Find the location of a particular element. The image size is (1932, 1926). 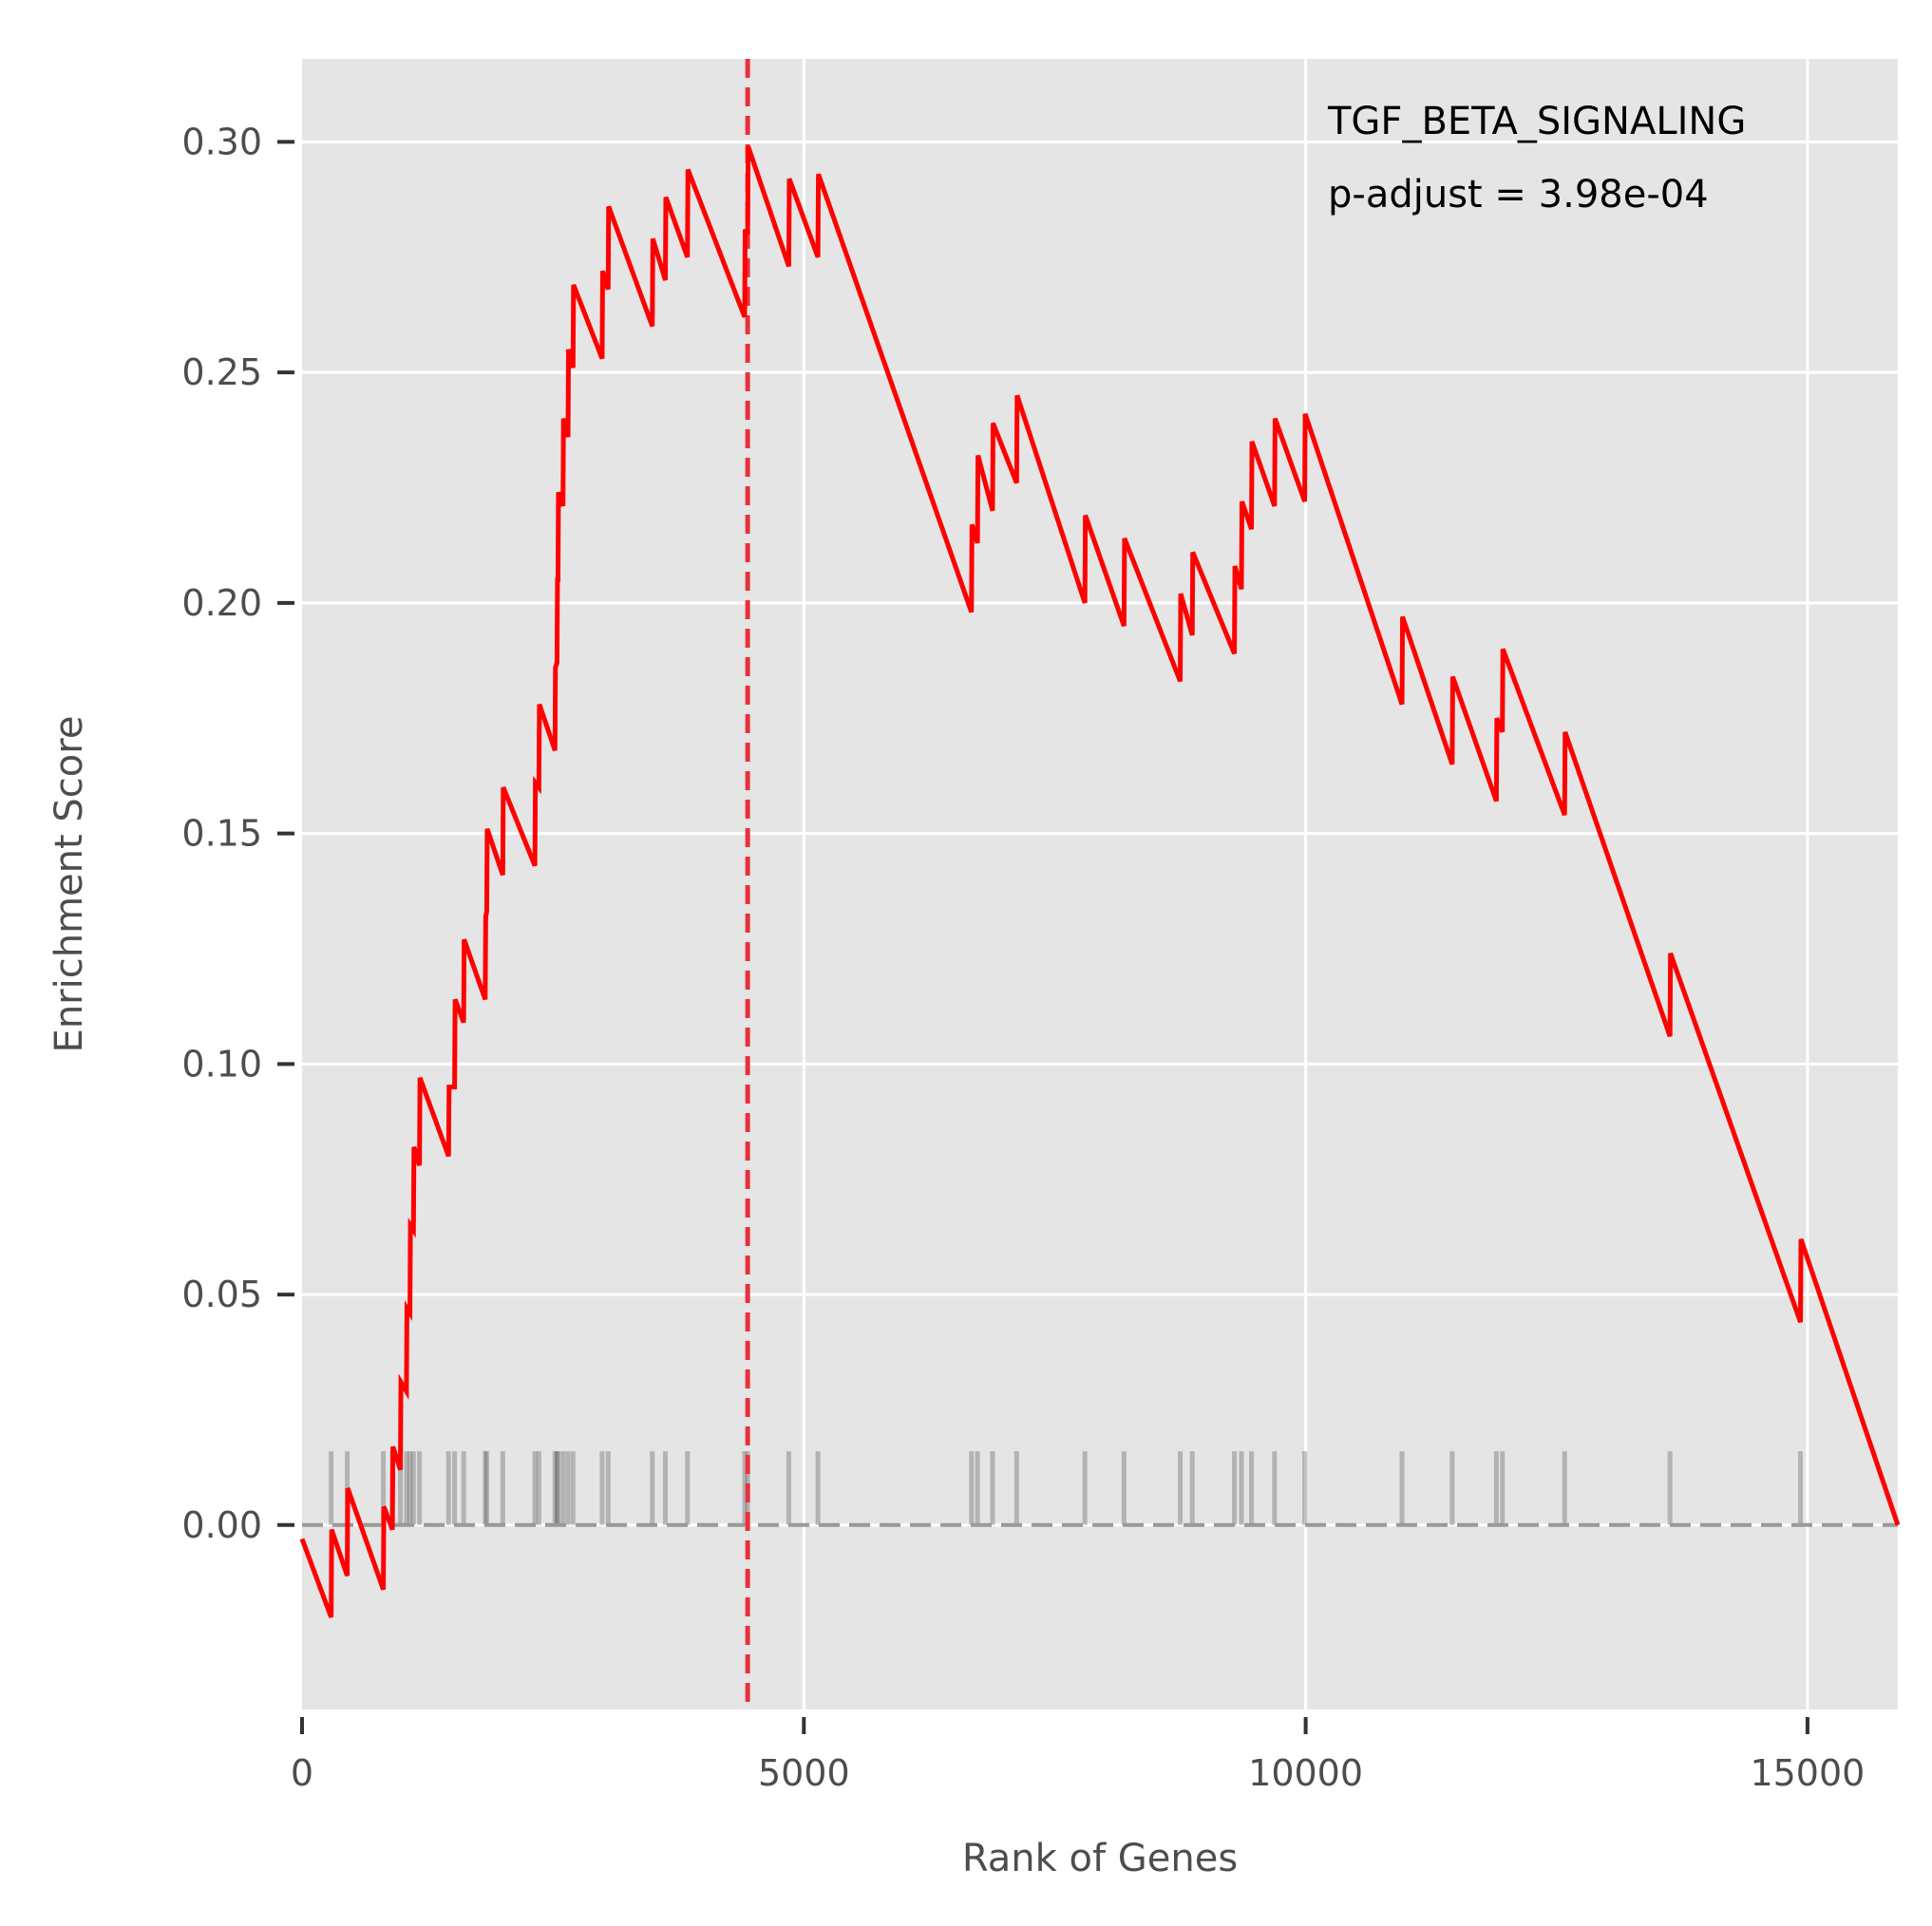

y-tick-label: 0.25 is located at coordinates (221, 372).